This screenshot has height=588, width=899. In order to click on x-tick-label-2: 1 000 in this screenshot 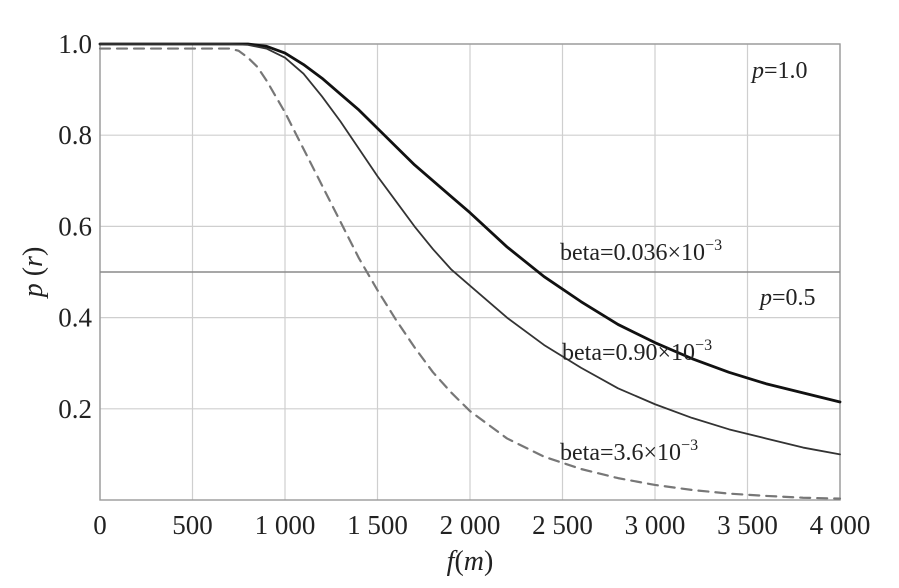, I will do `click(285, 525)`.